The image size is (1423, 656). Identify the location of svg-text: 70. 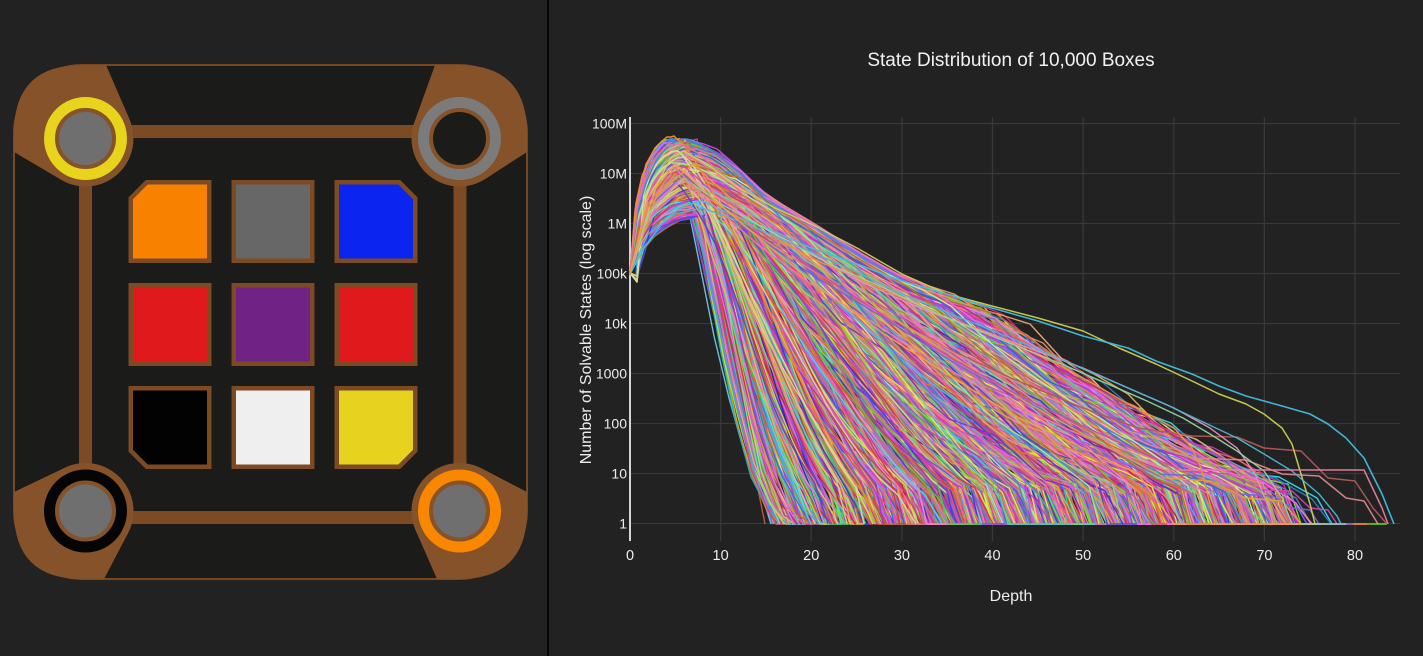
(1264, 556).